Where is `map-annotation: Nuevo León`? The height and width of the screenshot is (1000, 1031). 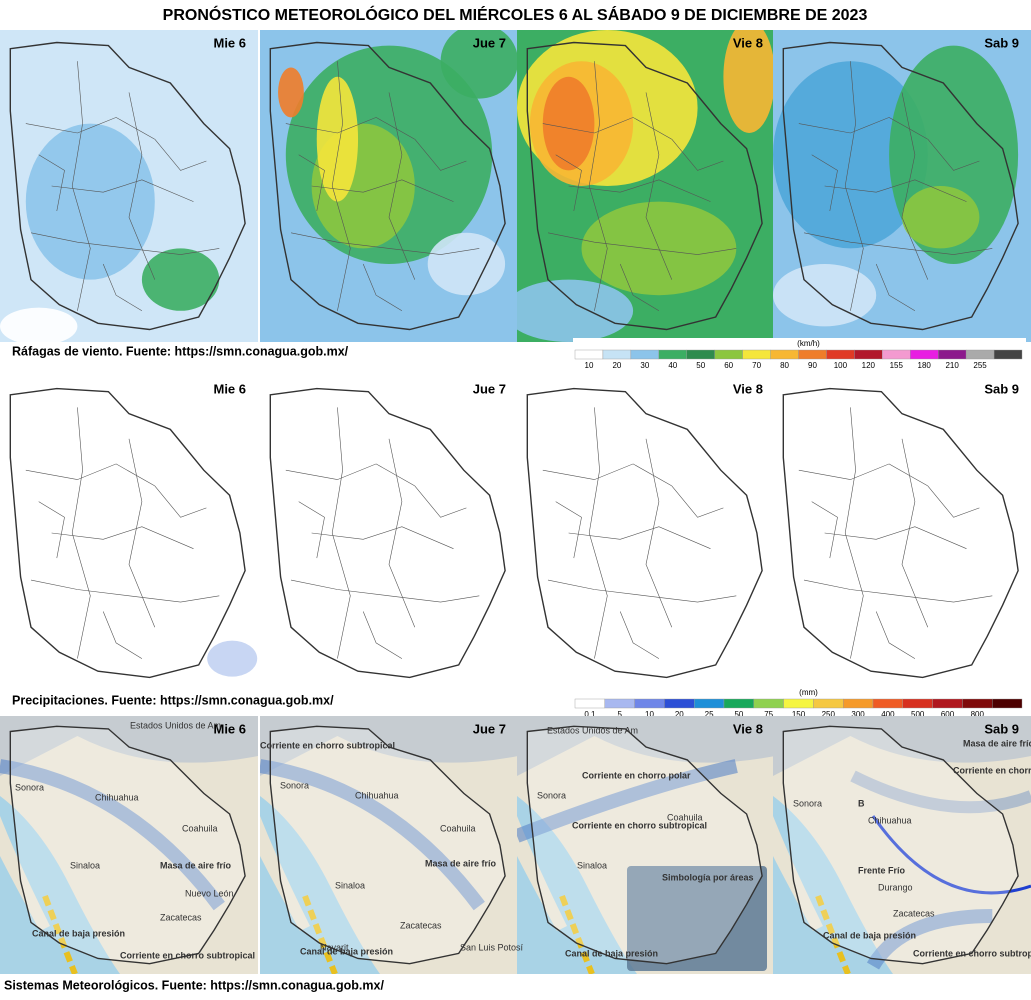
map-annotation: Nuevo León is located at coordinates (209, 893).